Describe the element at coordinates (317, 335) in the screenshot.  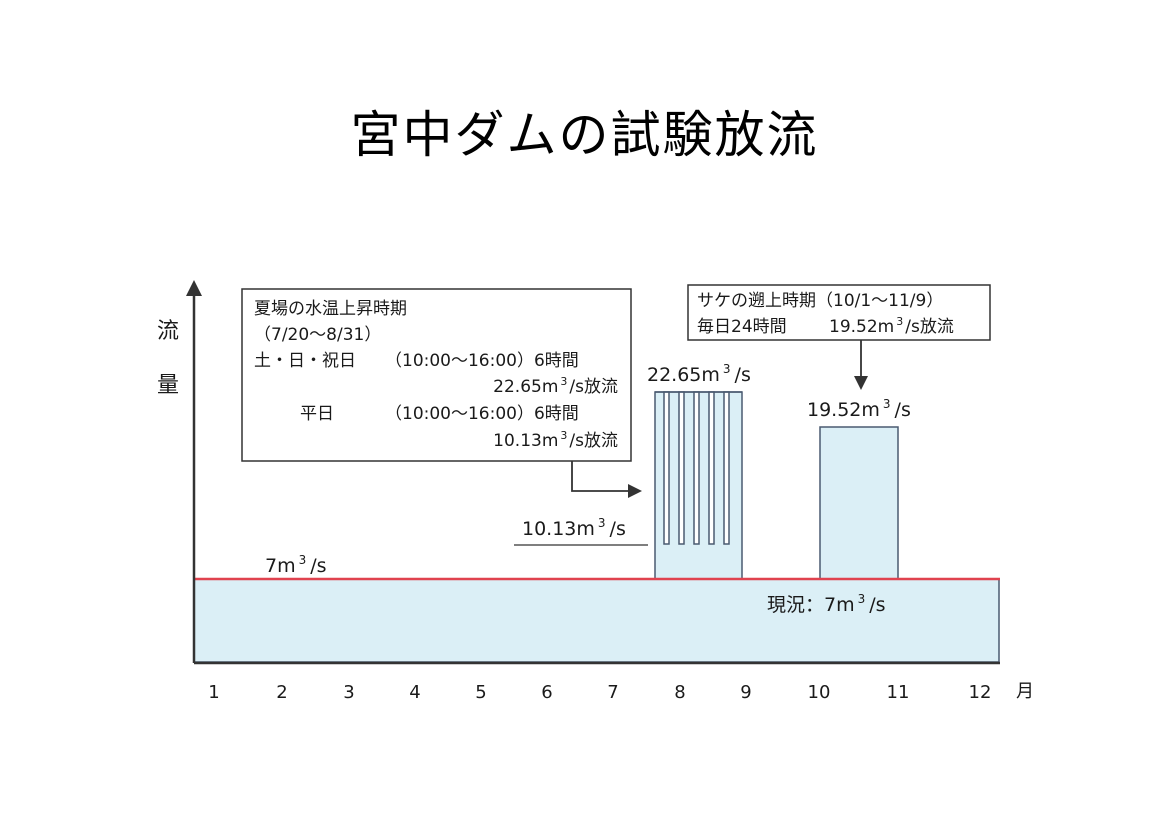
I see `summer-line-2: （7/20～8/31）` at that location.